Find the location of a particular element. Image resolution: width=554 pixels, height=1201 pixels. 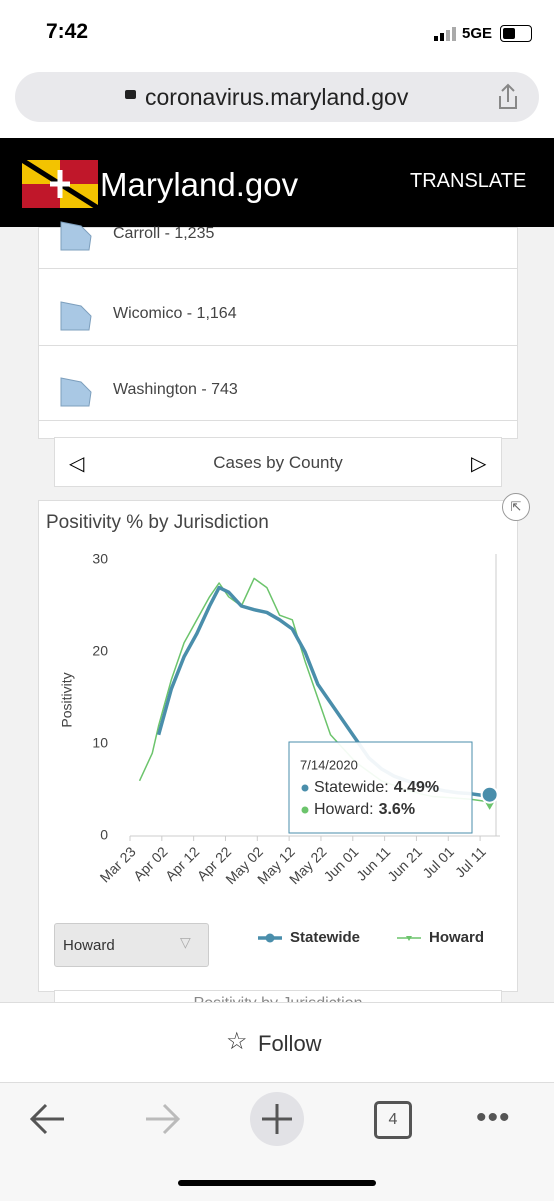

y-tick-label: 20 is located at coordinates (100, 651).